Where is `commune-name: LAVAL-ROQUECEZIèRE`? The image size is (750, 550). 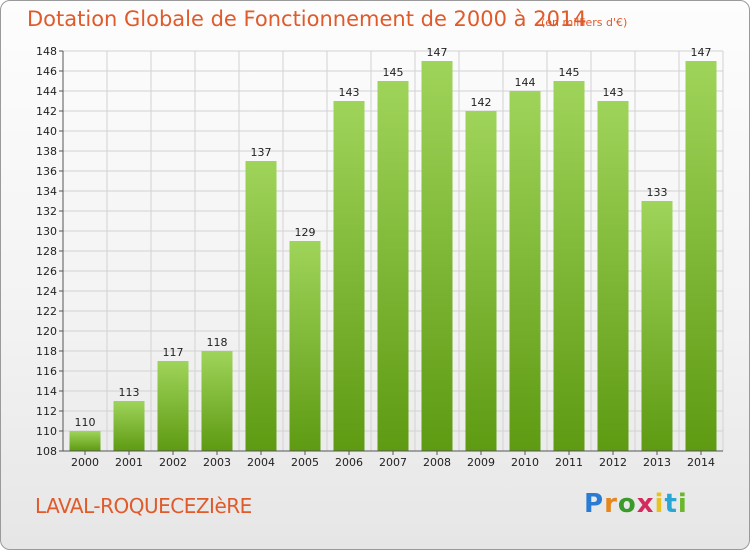
commune-name: LAVAL-ROQUECEZIèRE is located at coordinates (143, 506).